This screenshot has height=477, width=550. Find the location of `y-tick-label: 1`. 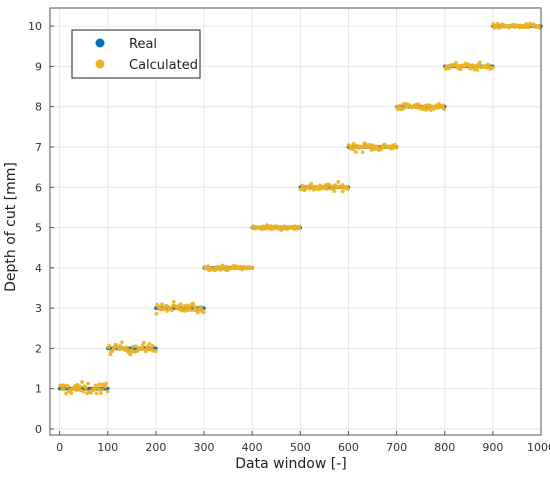

y-tick-label: 1 is located at coordinates (38, 389).